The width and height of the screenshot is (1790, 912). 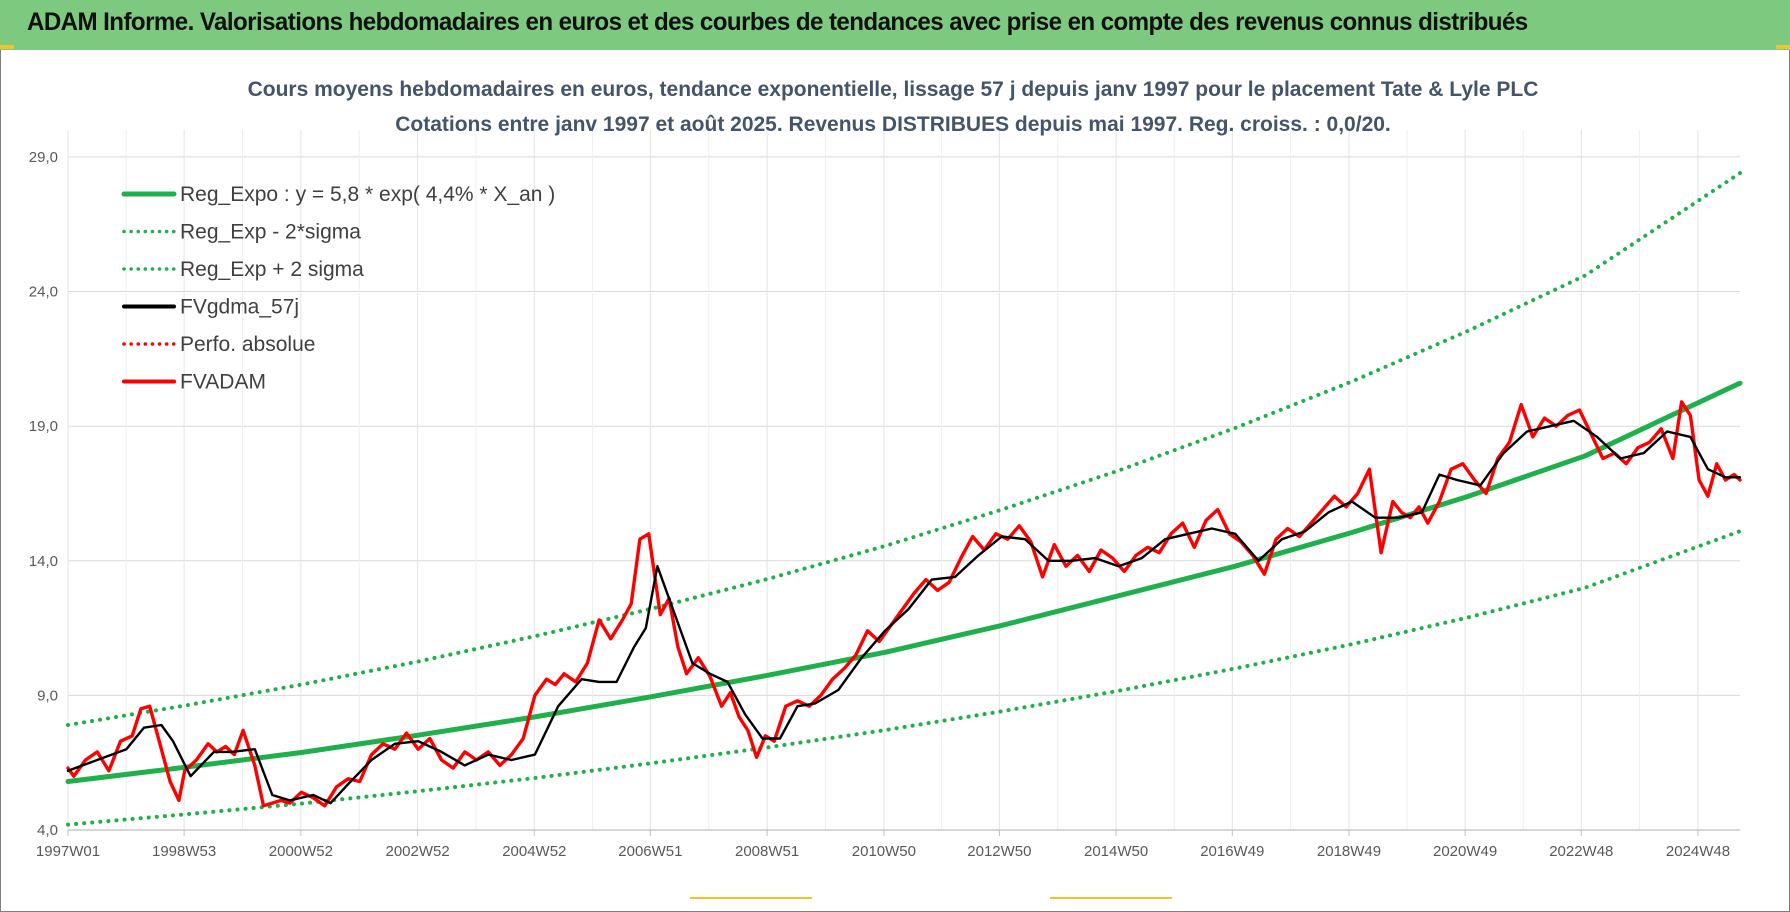 I want to click on x-tick-label: 1998W53, so click(x=184, y=851).